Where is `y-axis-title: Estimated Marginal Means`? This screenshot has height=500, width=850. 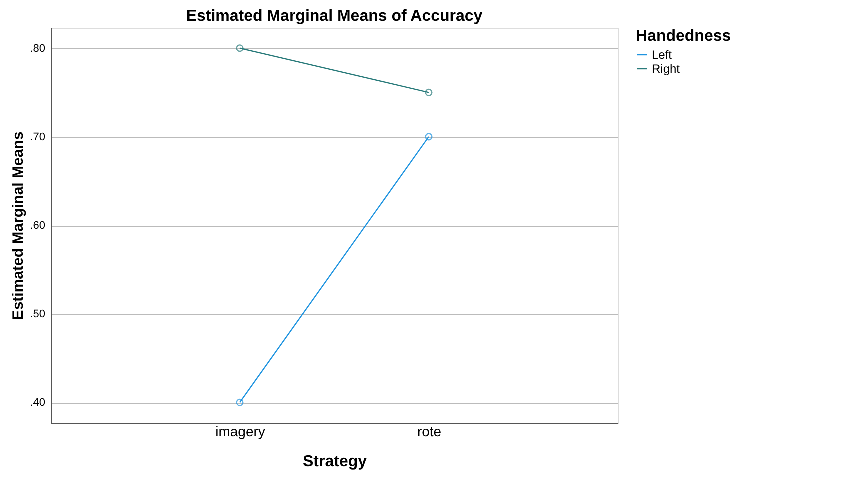
y-axis-title: Estimated Marginal Means is located at coordinates (19, 226).